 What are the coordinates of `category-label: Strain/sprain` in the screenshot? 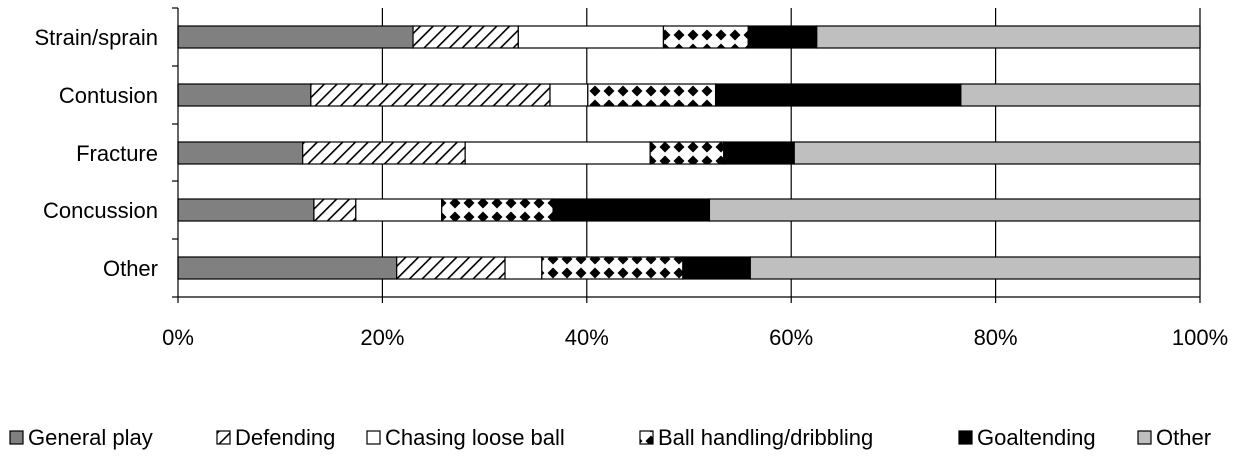 It's located at (96, 37).